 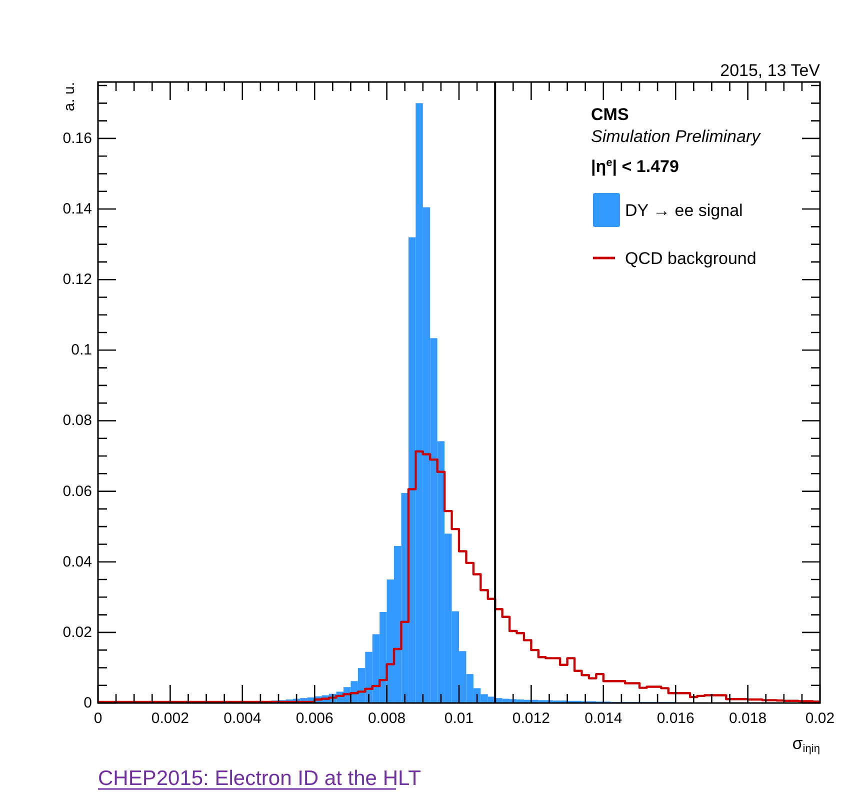 What do you see at coordinates (387, 718) in the screenshot?
I see `x-tick-label: 0.008` at bounding box center [387, 718].